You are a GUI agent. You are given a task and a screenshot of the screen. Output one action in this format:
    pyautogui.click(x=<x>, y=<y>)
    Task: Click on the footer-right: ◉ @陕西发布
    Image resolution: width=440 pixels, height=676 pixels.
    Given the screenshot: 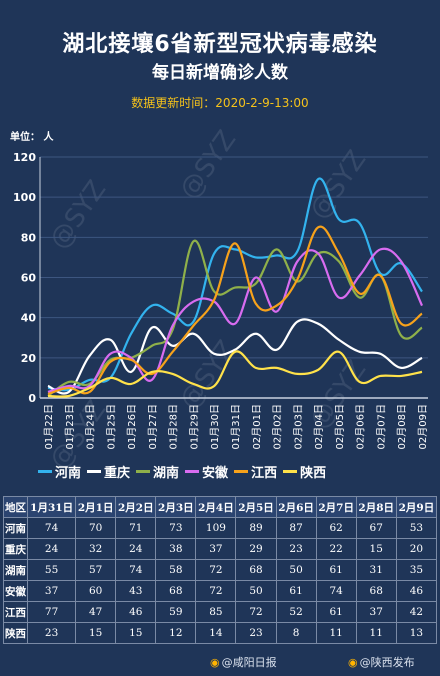 What is the action you would take?
    pyautogui.click(x=381, y=662)
    